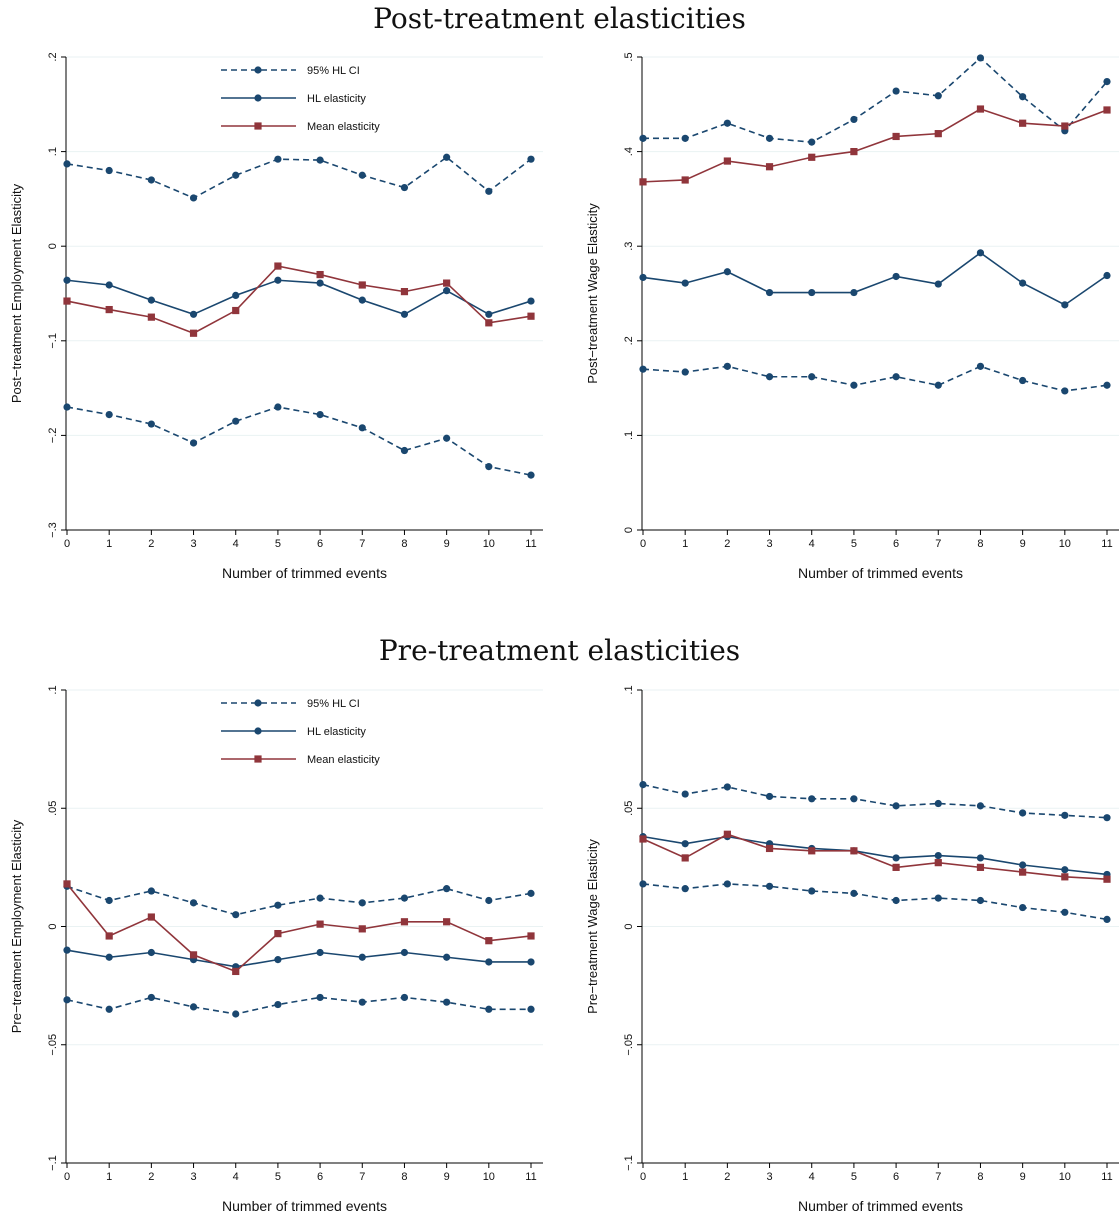 This screenshot has width=1119, height=1220. Describe the element at coordinates (299, 177) in the screenshot. I see `series-line-ci-upper` at that location.